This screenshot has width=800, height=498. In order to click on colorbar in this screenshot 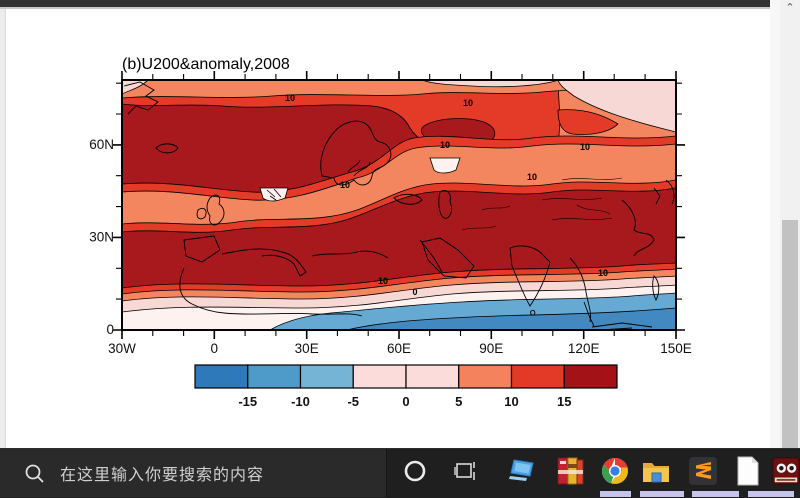, I will do `click(406, 376)`.